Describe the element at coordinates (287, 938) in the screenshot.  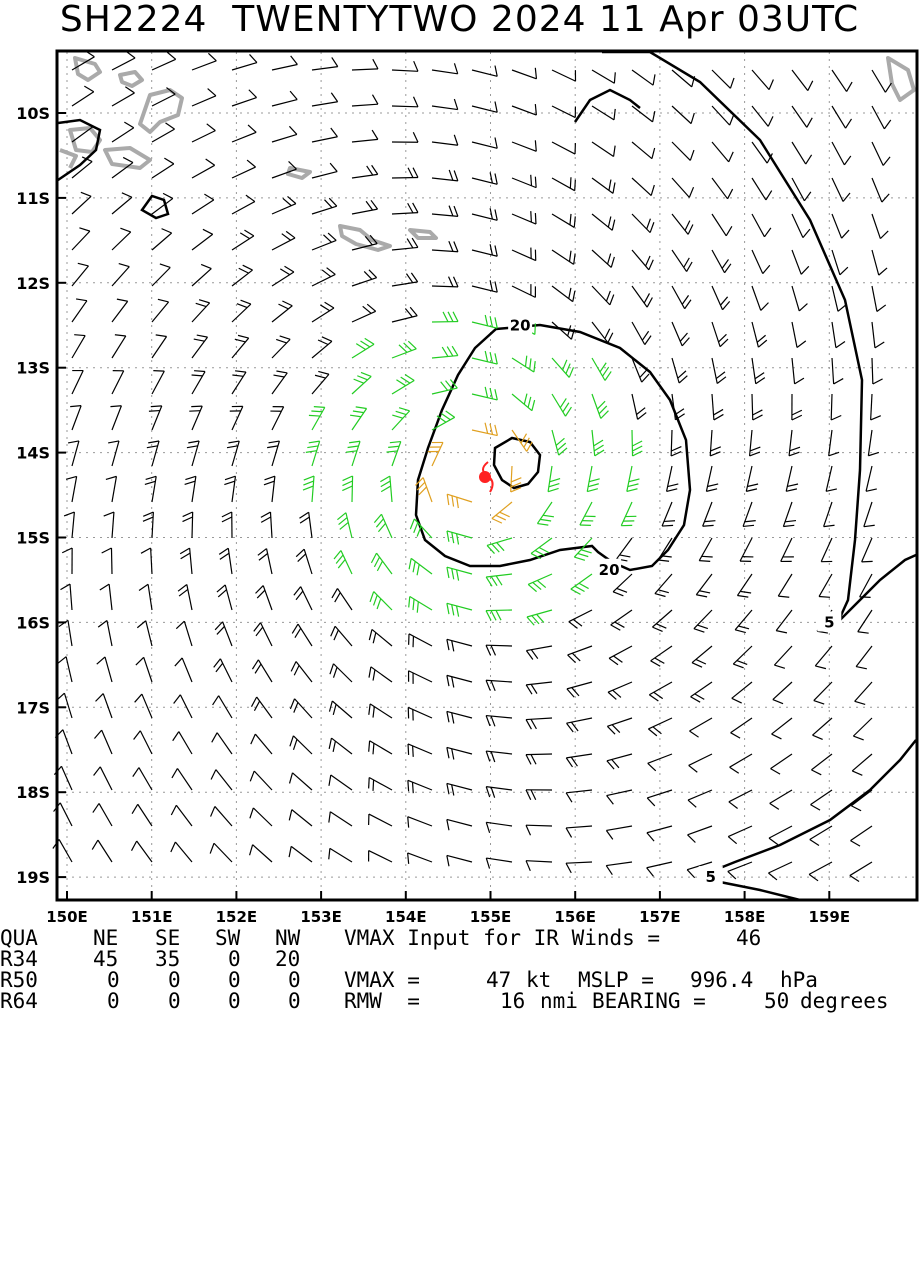
I see `nw-header: NW` at that location.